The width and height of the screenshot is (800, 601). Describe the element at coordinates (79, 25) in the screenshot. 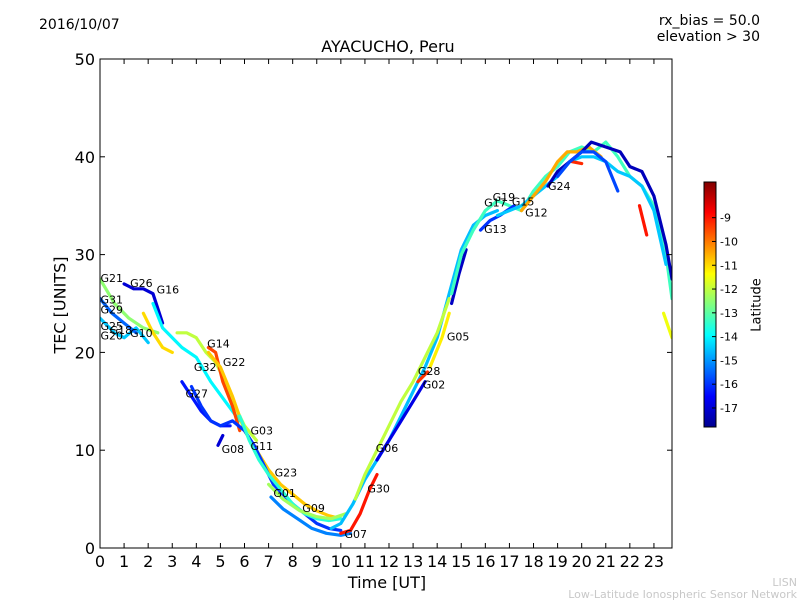

I see `date-label: 2016/10/07` at that location.